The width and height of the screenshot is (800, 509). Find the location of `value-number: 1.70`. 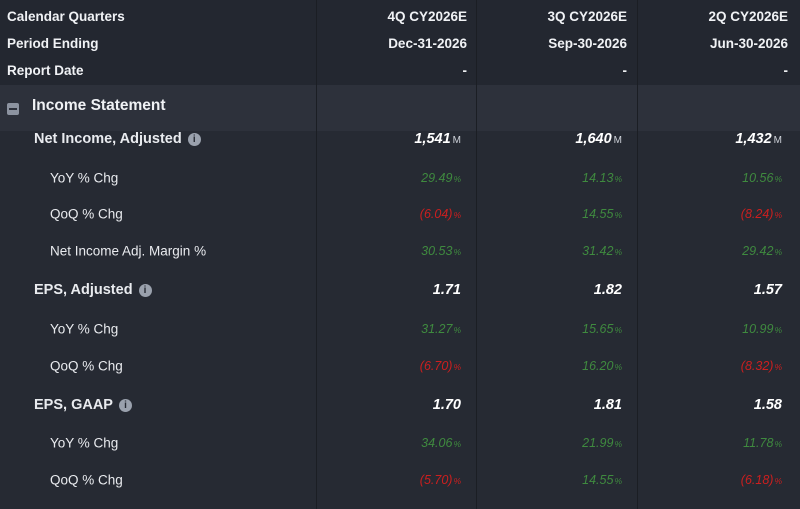

value-number: 1.70 is located at coordinates (446, 405).